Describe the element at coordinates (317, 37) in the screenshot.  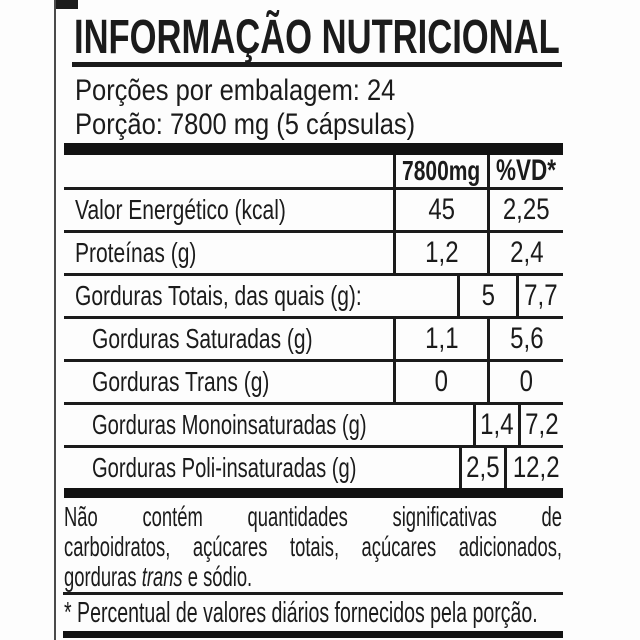
I see `page-title-text: INFORMAÇÃO NUTRICIONAL` at that location.